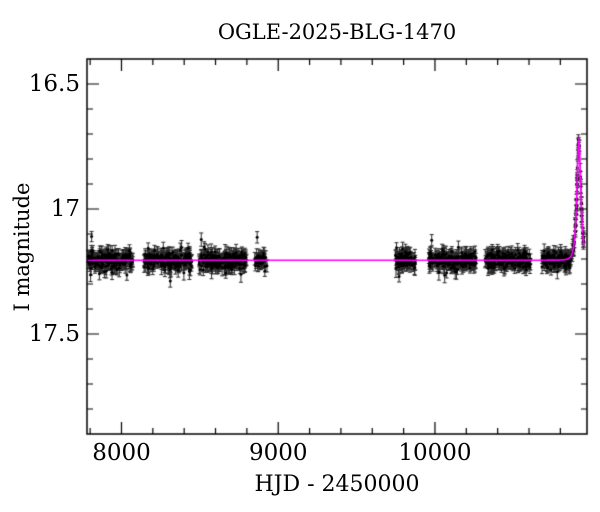 Image resolution: width=600 pixels, height=512 pixels. Describe the element at coordinates (337, 32) in the screenshot. I see `chart-title: OGLE-2025-BLG-1470` at that location.